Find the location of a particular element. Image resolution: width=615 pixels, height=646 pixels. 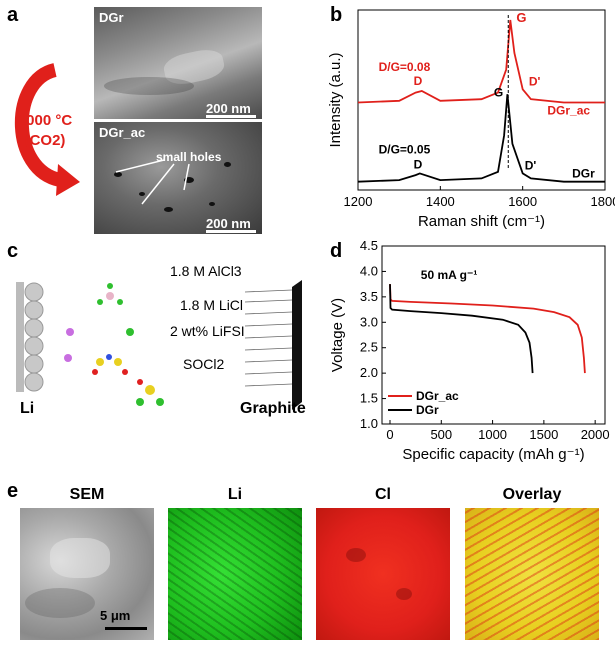

molecule-alcl3 is located at coordinates (110, 294).